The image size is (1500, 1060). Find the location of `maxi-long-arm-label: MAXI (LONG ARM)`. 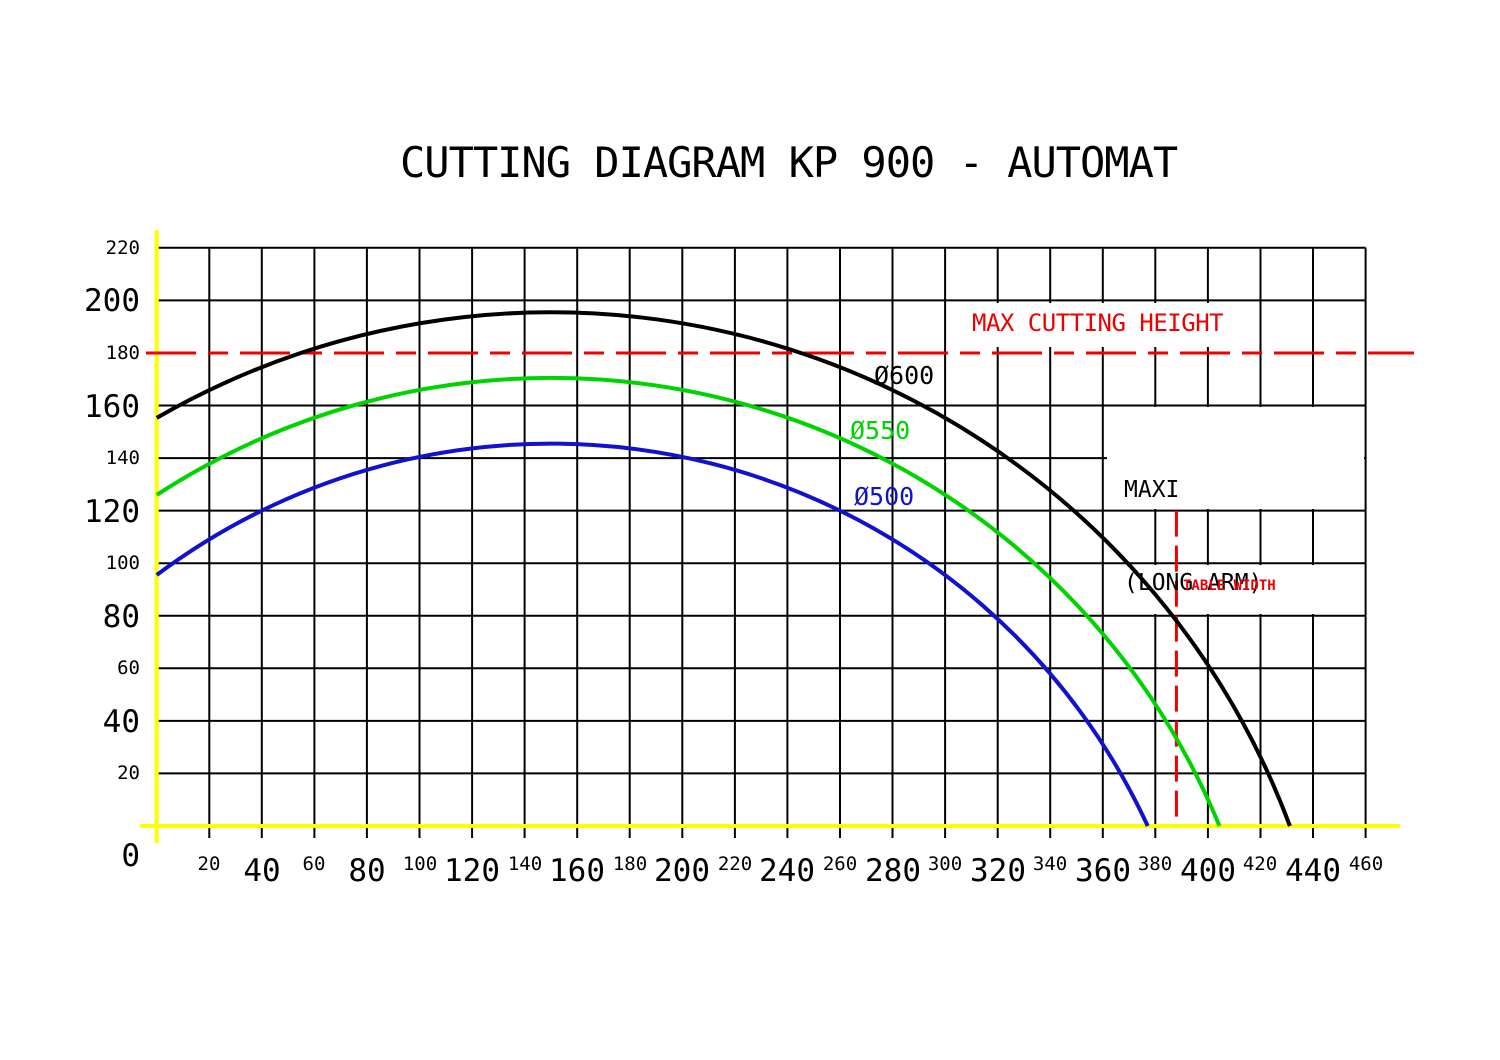

maxi-long-arm-label: MAXI (LONG ARM) is located at coordinates (1193, 537).